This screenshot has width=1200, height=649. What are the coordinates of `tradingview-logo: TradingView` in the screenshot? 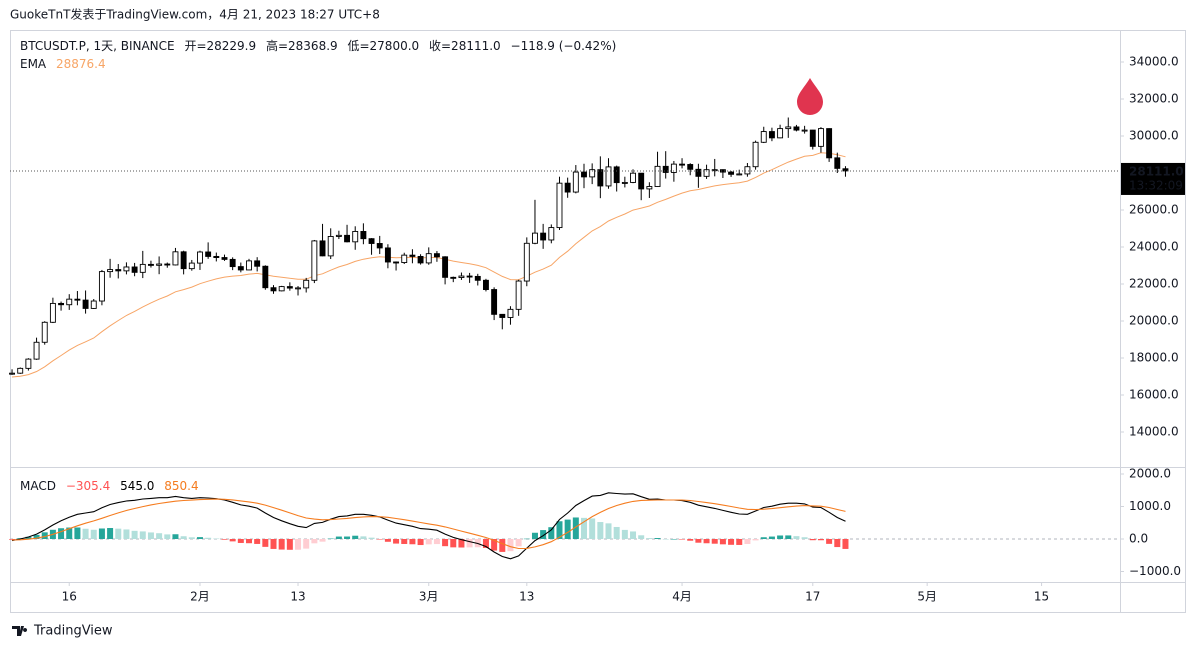 It's located at (62, 631).